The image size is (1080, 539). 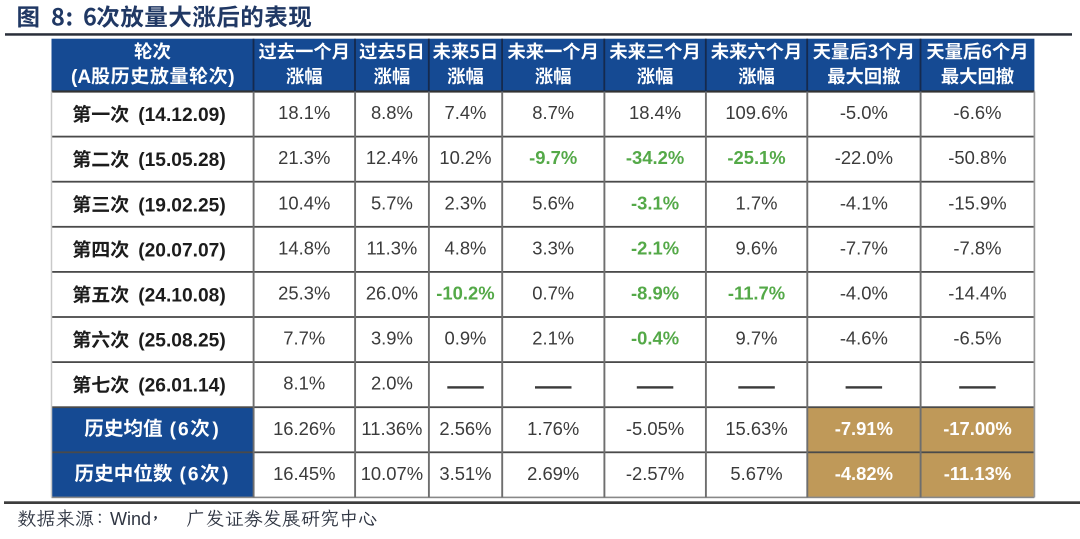 What do you see at coordinates (465, 247) in the screenshot?
I see `svg-text: 4.8%` at bounding box center [465, 247].